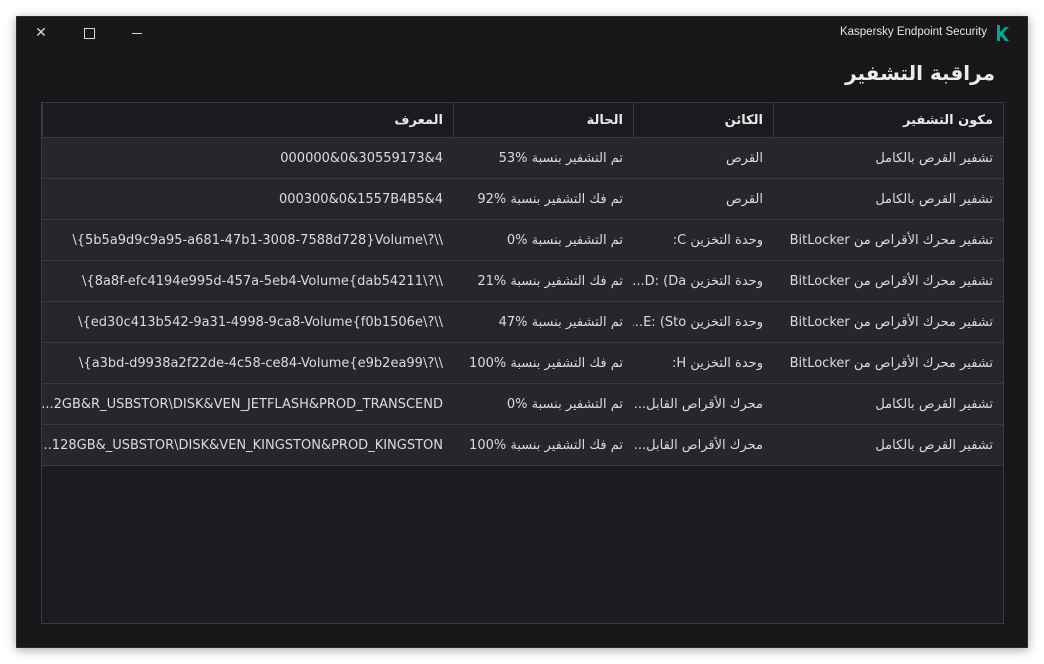 The width and height of the screenshot is (1044, 664). I want to click on object-cell-text: وحدة التخزين H:, so click(717, 363).